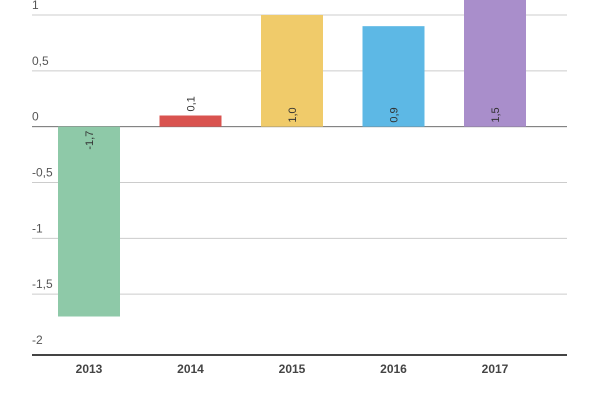  Describe the element at coordinates (89, 221) in the screenshot. I see `bar-2013` at that location.